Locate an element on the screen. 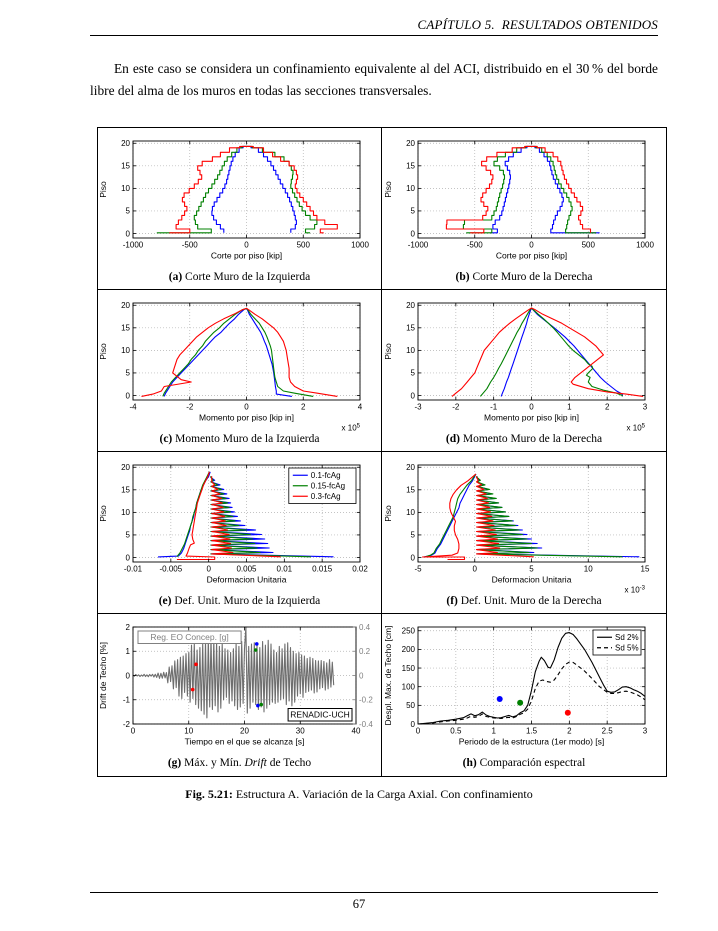  svg-text: 0.3-fcAg is located at coordinates (326, 496).